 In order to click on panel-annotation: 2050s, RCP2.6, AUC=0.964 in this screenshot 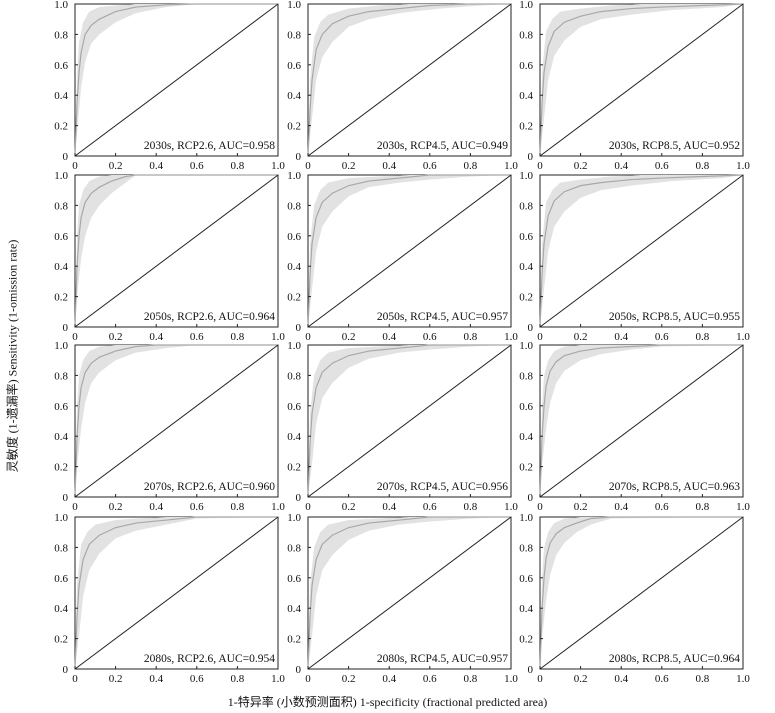, I will do `click(209, 317)`.